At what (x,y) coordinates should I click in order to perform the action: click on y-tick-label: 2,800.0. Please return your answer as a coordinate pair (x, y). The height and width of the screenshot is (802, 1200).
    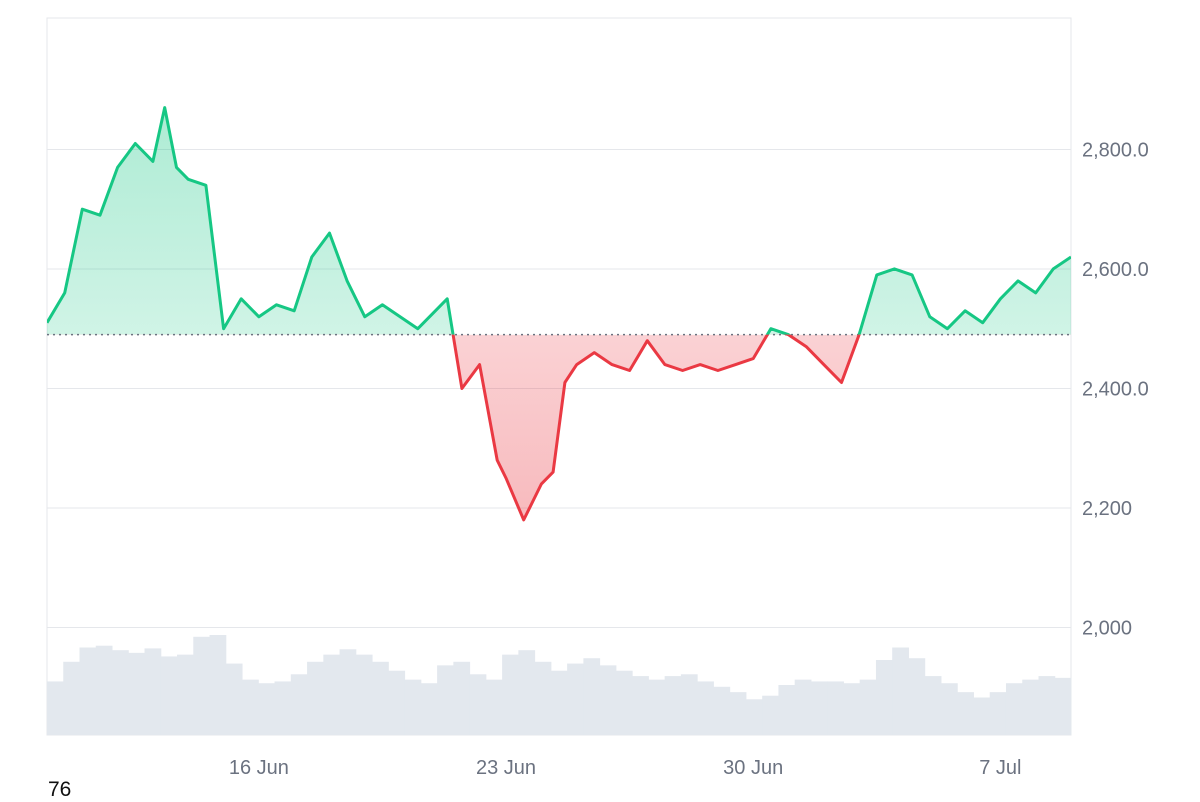
    Looking at the image, I should click on (1115, 150).